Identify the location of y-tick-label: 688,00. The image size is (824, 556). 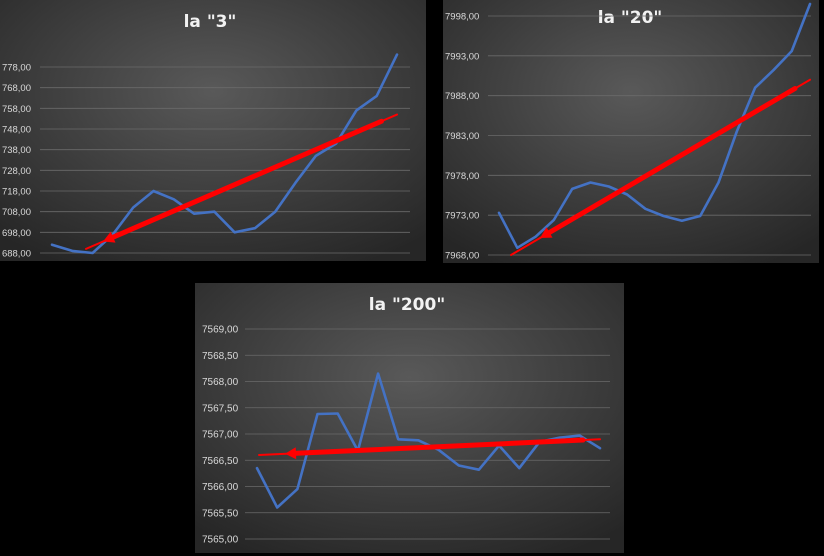
(16, 254).